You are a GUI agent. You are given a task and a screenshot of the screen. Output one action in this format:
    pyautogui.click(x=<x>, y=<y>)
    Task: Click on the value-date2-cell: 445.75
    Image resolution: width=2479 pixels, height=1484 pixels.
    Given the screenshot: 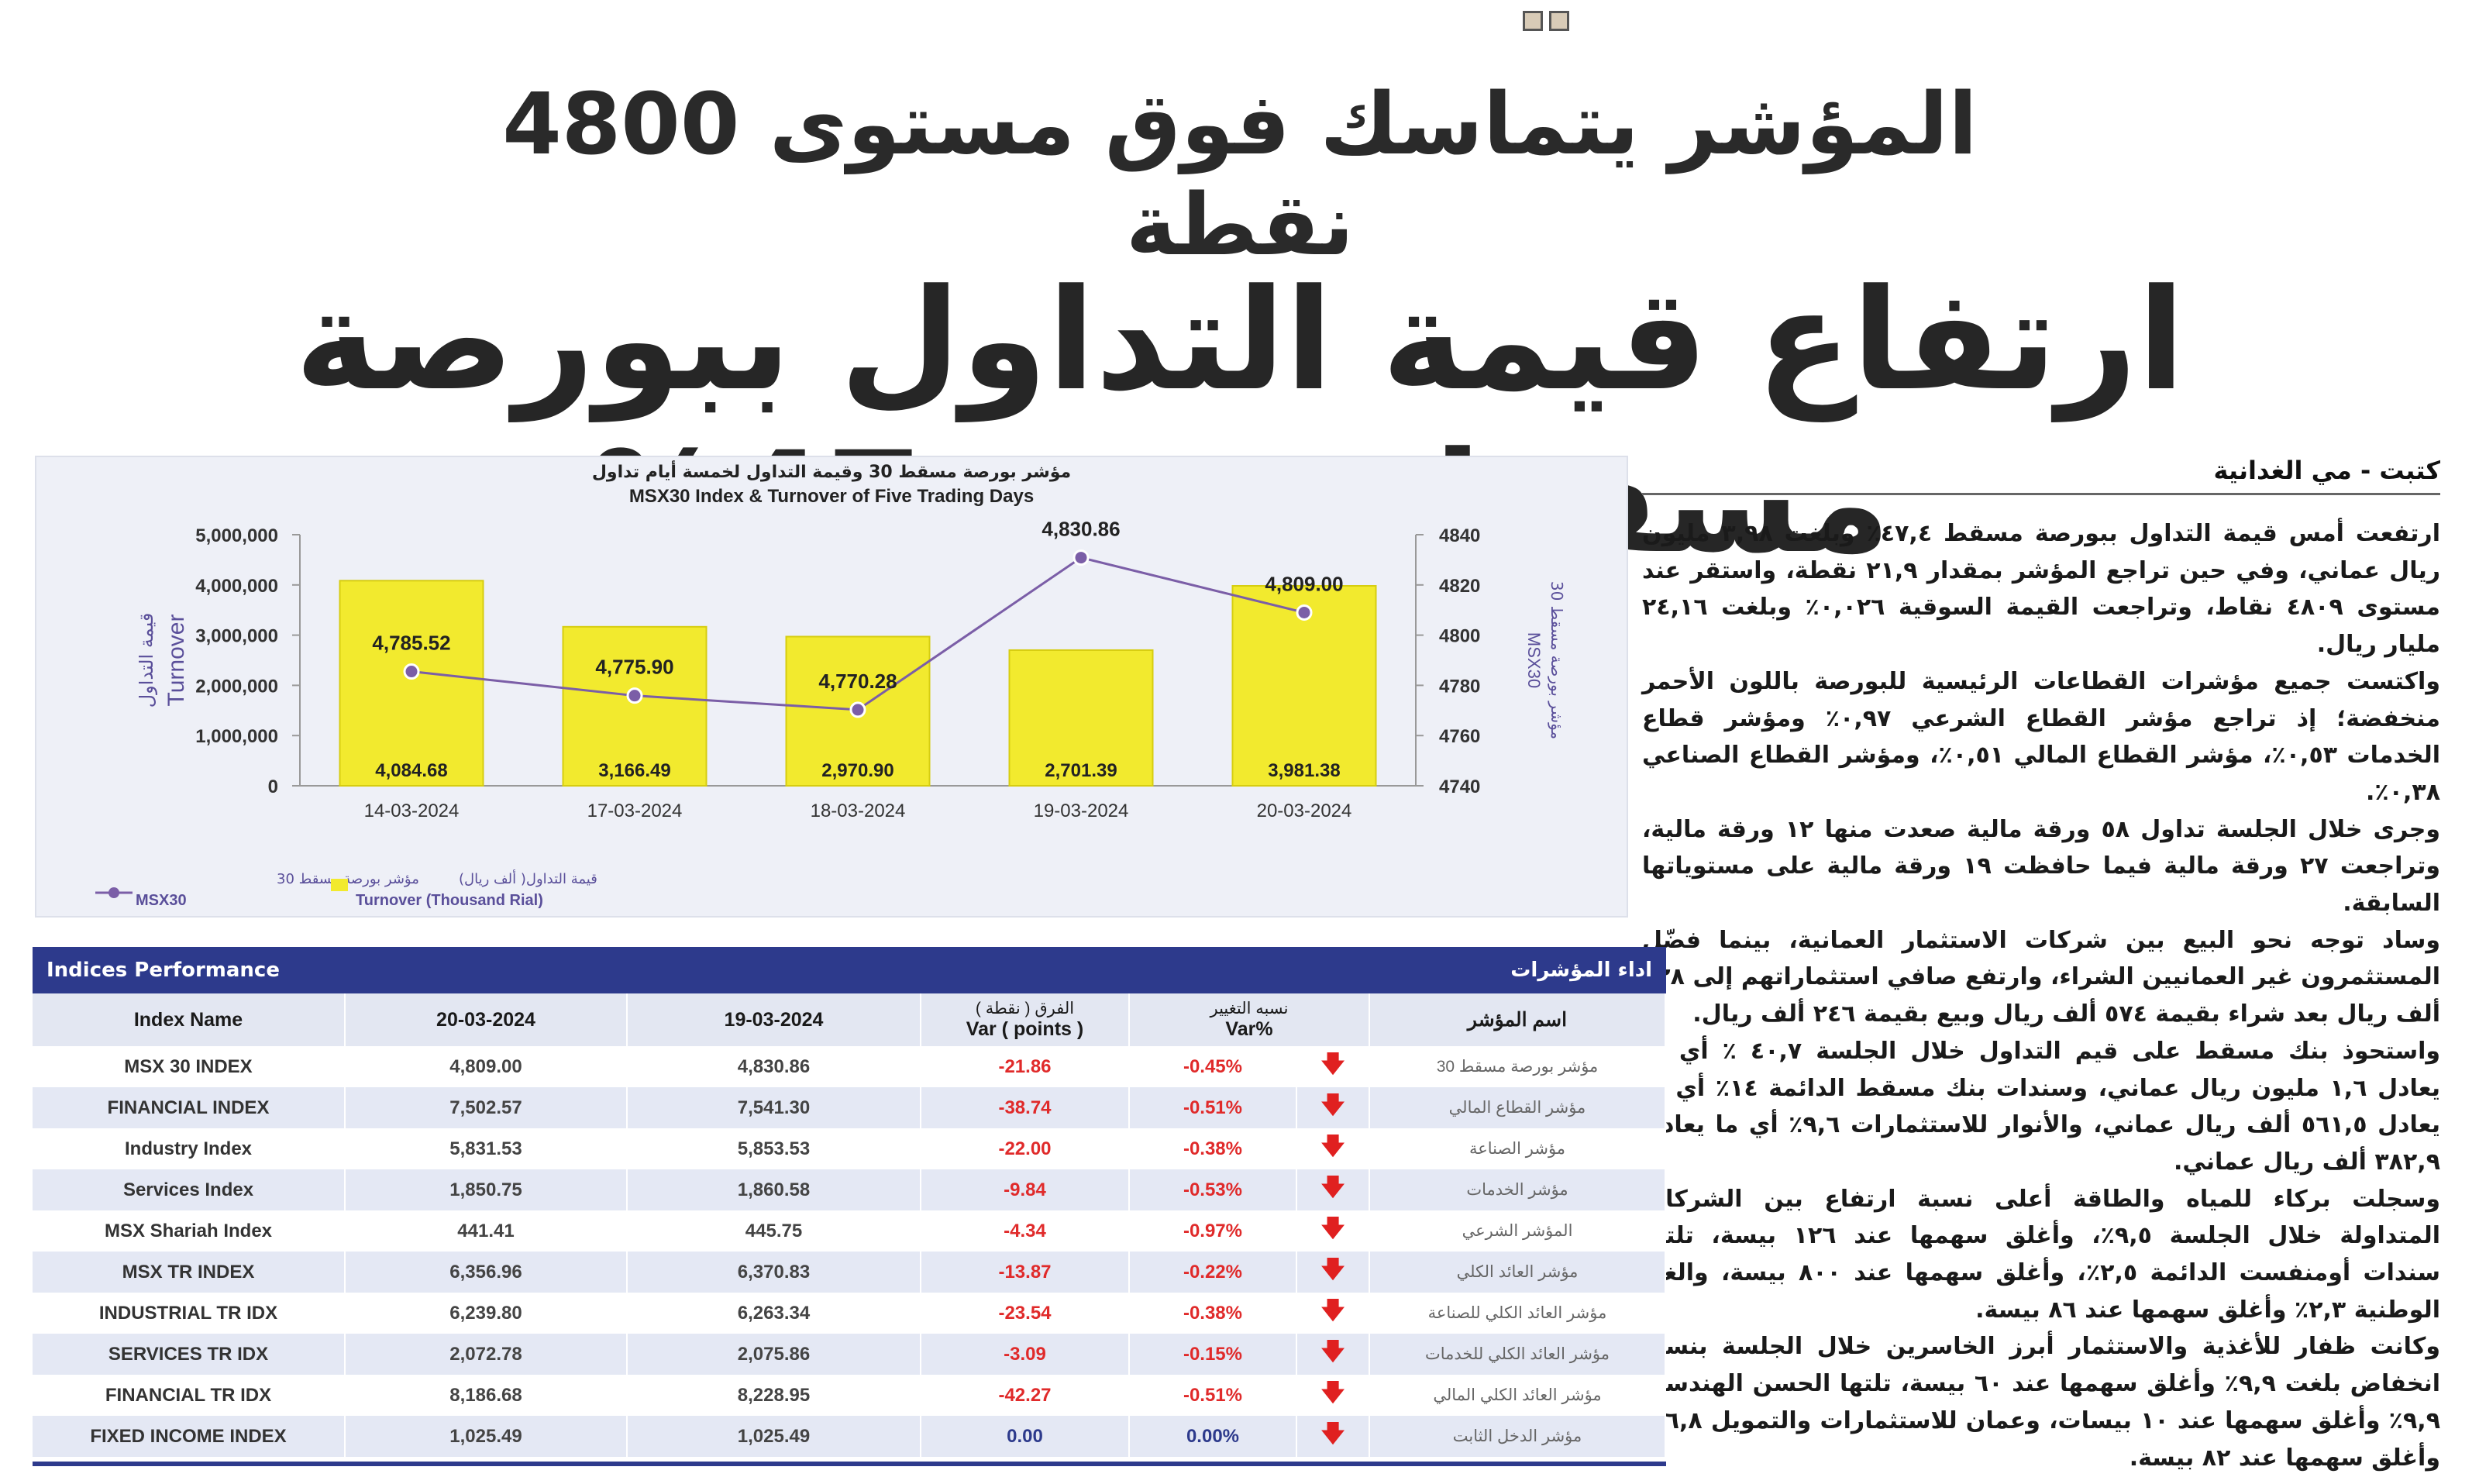 What is the action you would take?
    pyautogui.click(x=774, y=1231)
    